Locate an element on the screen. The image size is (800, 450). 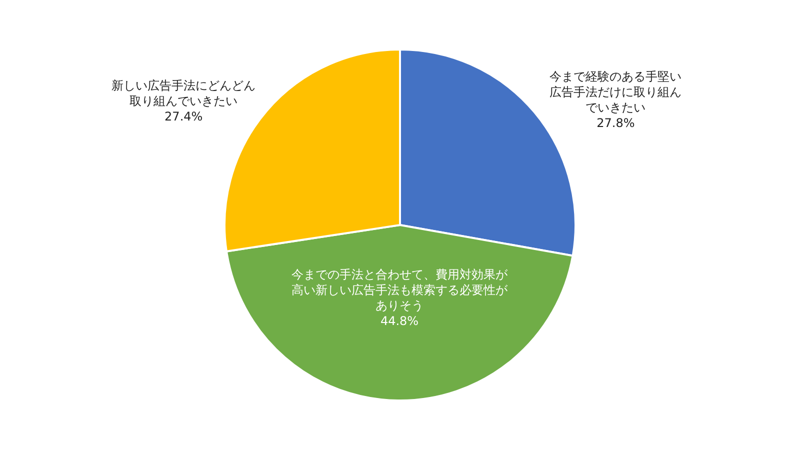
data-label: 44.8% is located at coordinates (399, 321).